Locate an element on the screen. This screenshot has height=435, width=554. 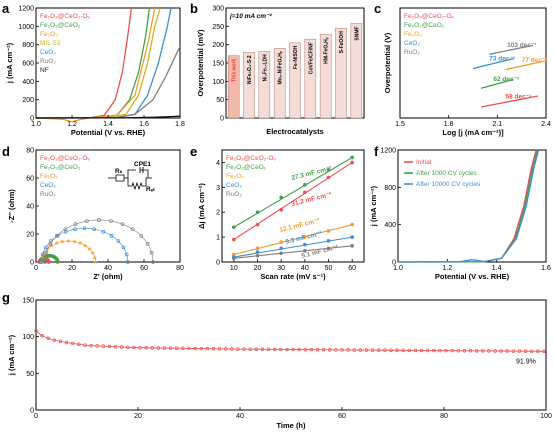
x-axis-label: Log [j (mA cm⁻²)] is located at coordinates (473, 132).